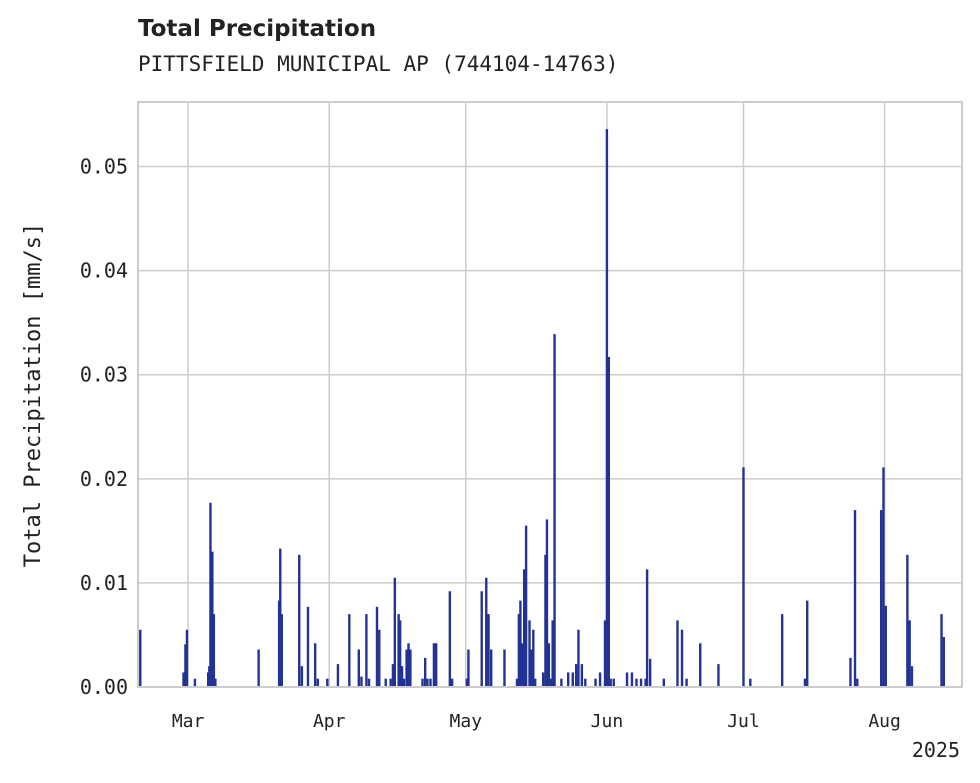 The width and height of the screenshot is (980, 783). Describe the element at coordinates (104, 271) in the screenshot. I see `y-tick-label: 0.04` at that location.